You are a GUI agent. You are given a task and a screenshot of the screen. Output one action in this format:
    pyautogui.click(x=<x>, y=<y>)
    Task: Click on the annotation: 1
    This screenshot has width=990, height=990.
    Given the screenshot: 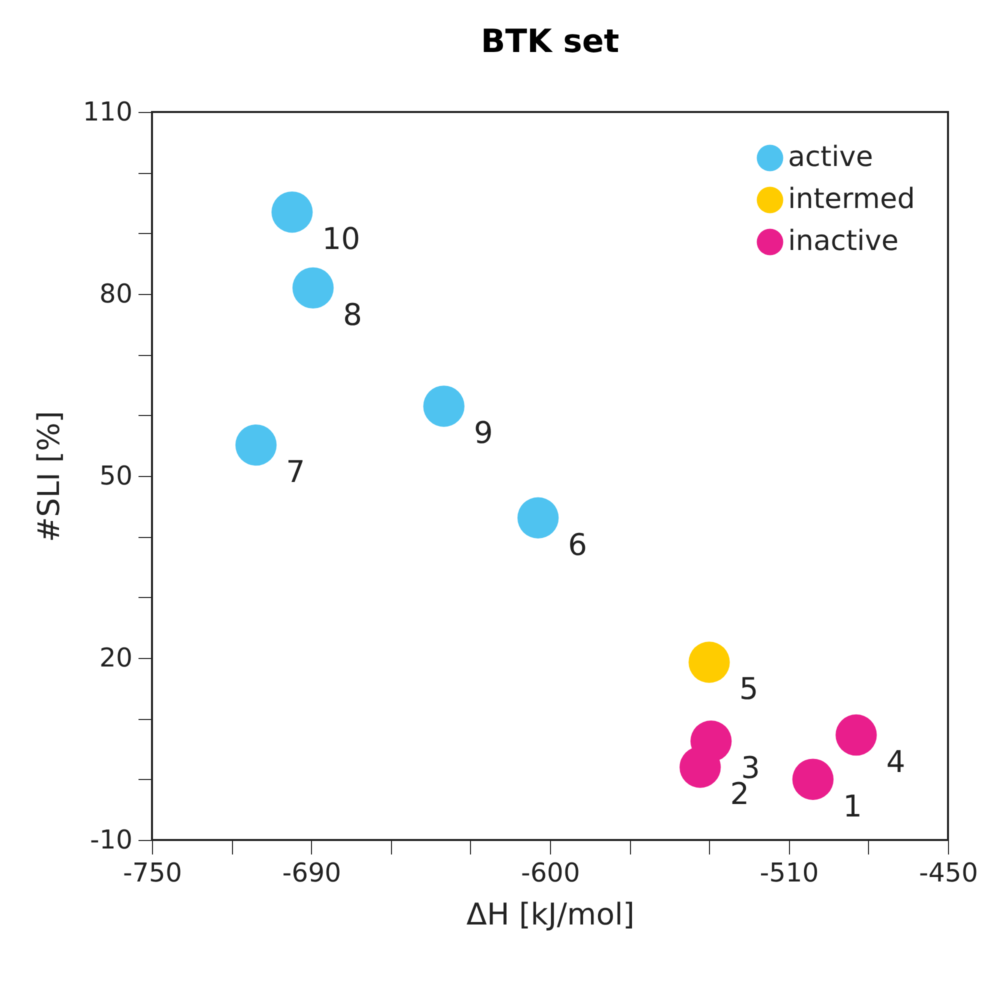 What is the action you would take?
    pyautogui.click(x=852, y=806)
    